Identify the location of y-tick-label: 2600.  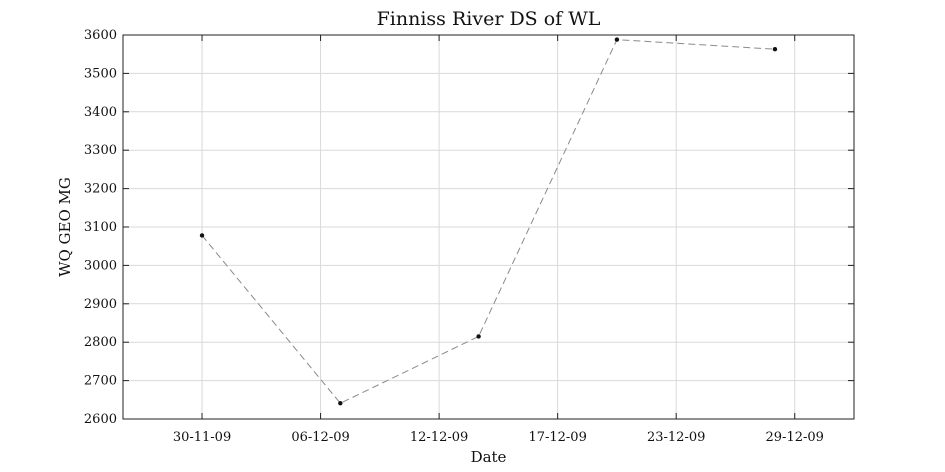
(100, 419).